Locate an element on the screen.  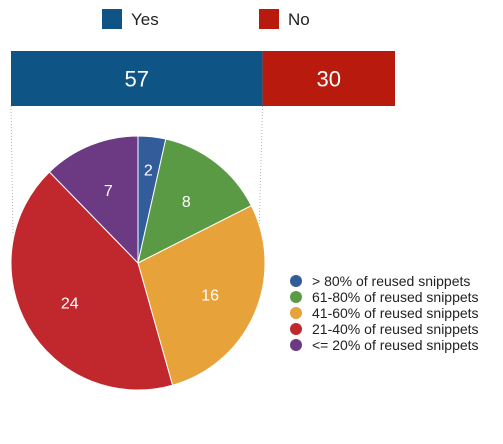
connector-line-right is located at coordinates (261, 169).